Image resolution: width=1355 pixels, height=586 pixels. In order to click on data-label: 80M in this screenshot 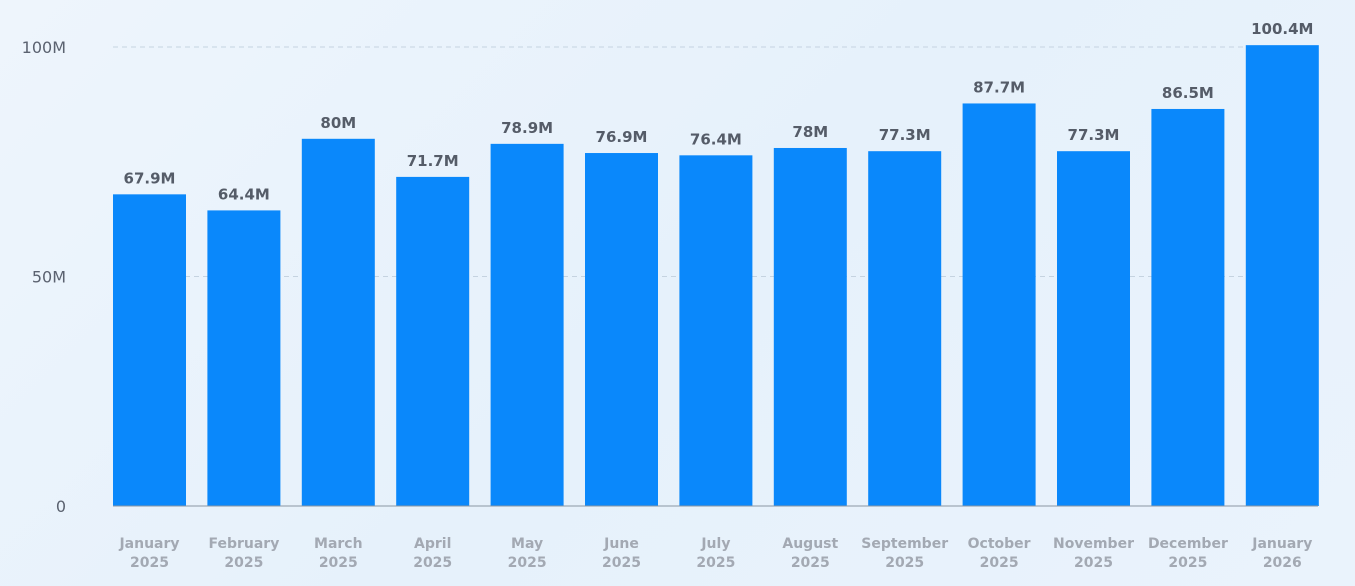, I will do `click(338, 123)`.